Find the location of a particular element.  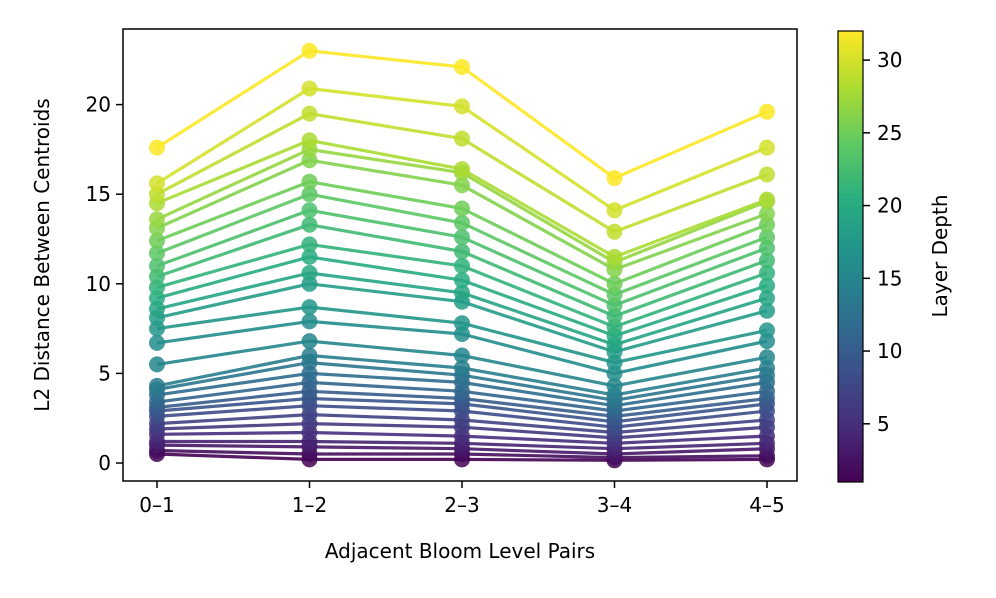

x-axis-label: Adjacent Bloom Level Pairs is located at coordinates (460, 551).